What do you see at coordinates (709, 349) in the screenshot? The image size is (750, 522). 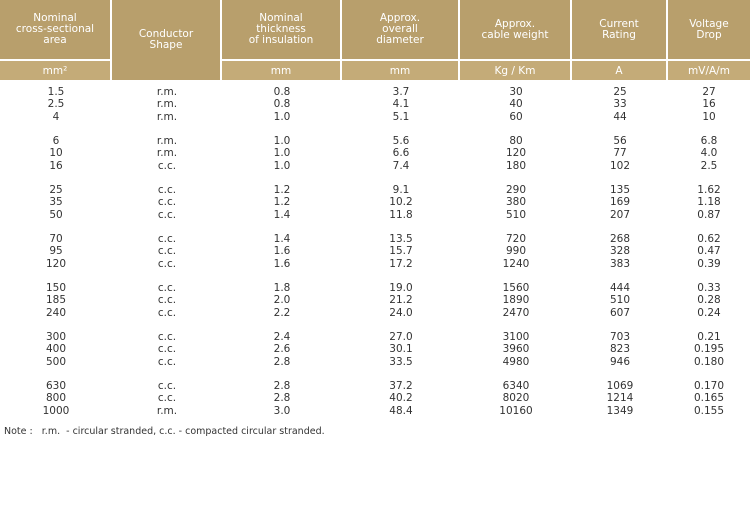 I see `table-cell: 0.195` at bounding box center [709, 349].